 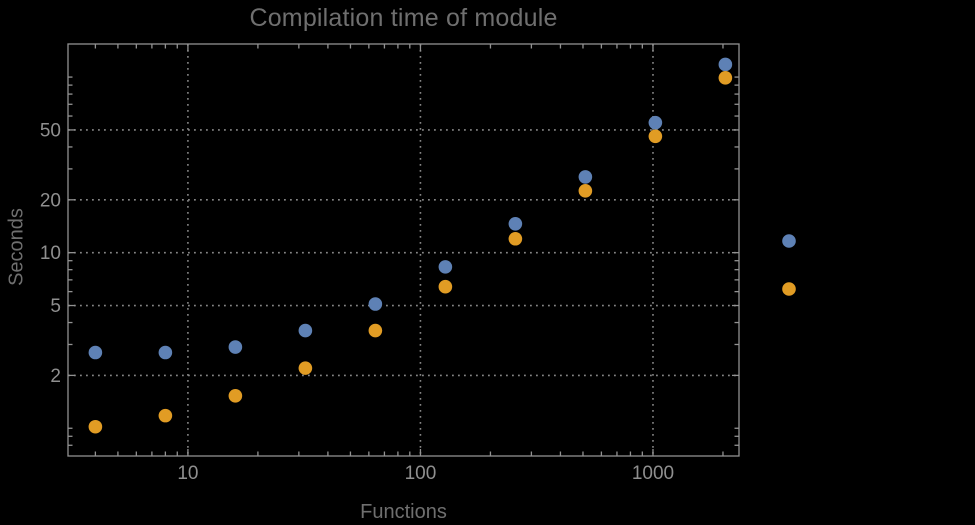 I want to click on data-point-blue-series-x128, so click(x=445, y=267).